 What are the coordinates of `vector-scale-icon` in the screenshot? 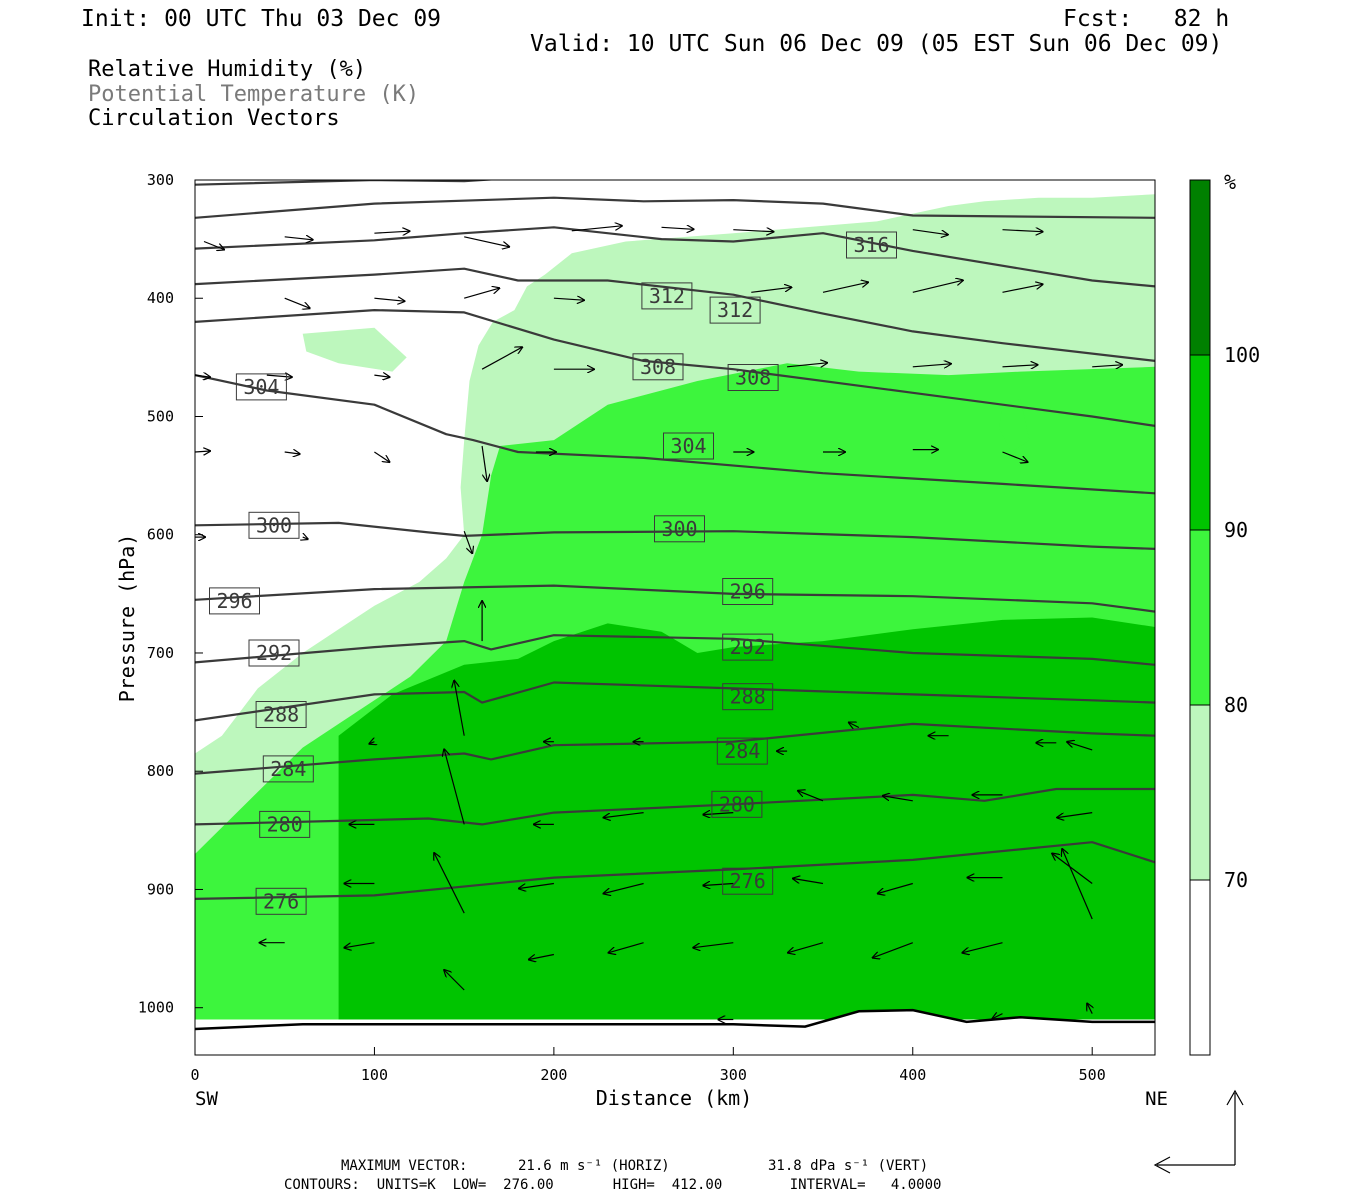 It's located at (1198, 1131).